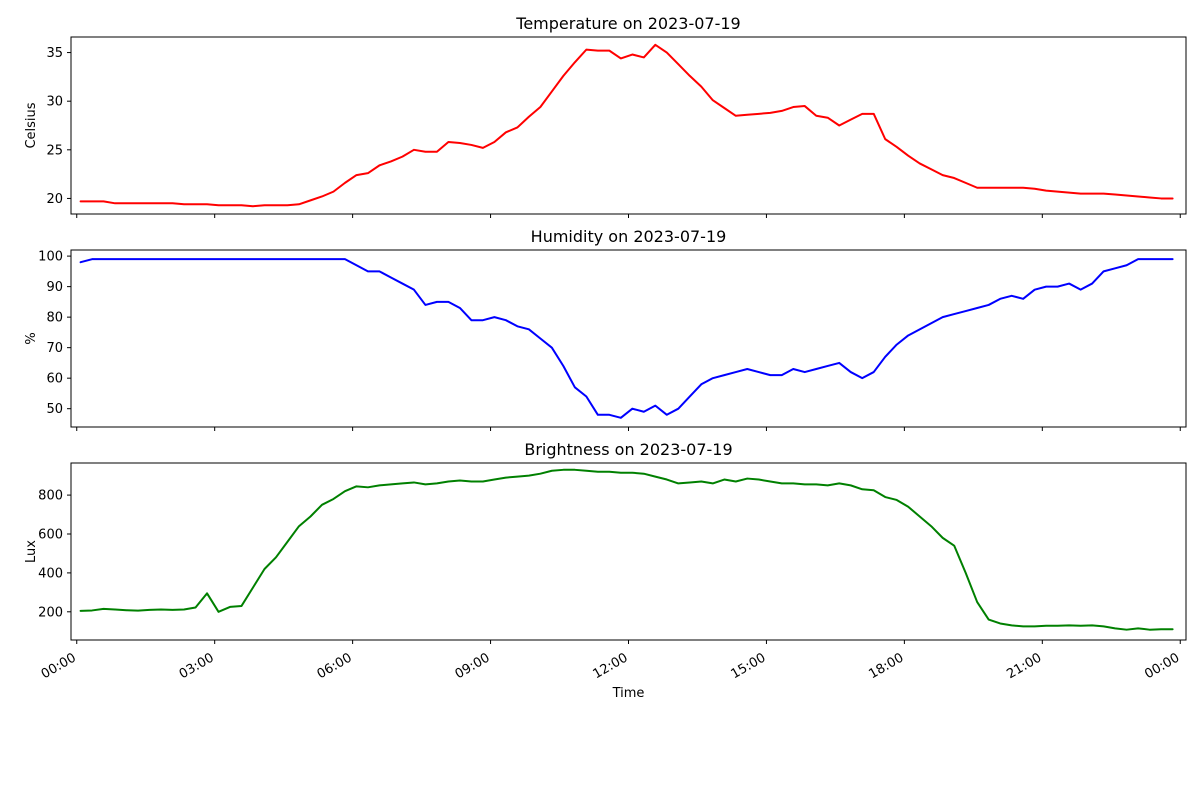  Describe the element at coordinates (54, 287) in the screenshot. I see `y-tick-label: 90` at that location.